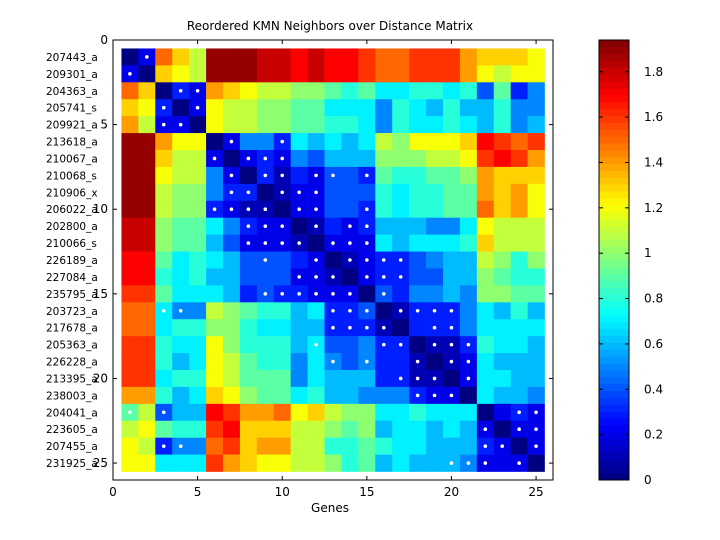 This screenshot has height=540, width=720. Describe the element at coordinates (113, 492) in the screenshot. I see `x-tick-label: 0` at that location.